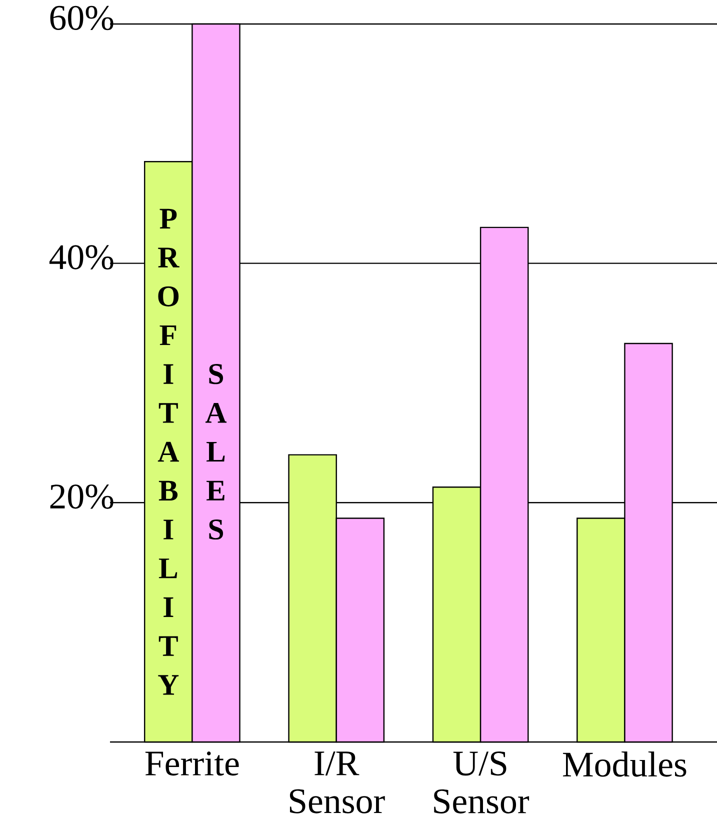 The image size is (717, 836). Describe the element at coordinates (192, 764) in the screenshot. I see `x-tick-label: Ferrite` at that location.